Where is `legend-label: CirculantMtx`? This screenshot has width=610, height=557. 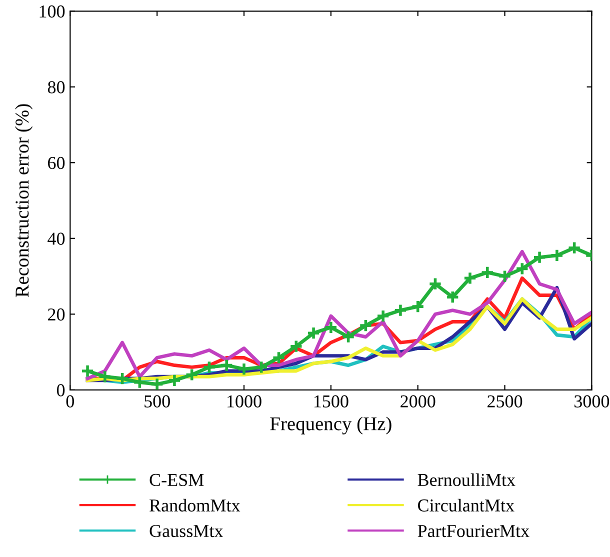 legend-label: CirculantMtx is located at coordinates (466, 505).